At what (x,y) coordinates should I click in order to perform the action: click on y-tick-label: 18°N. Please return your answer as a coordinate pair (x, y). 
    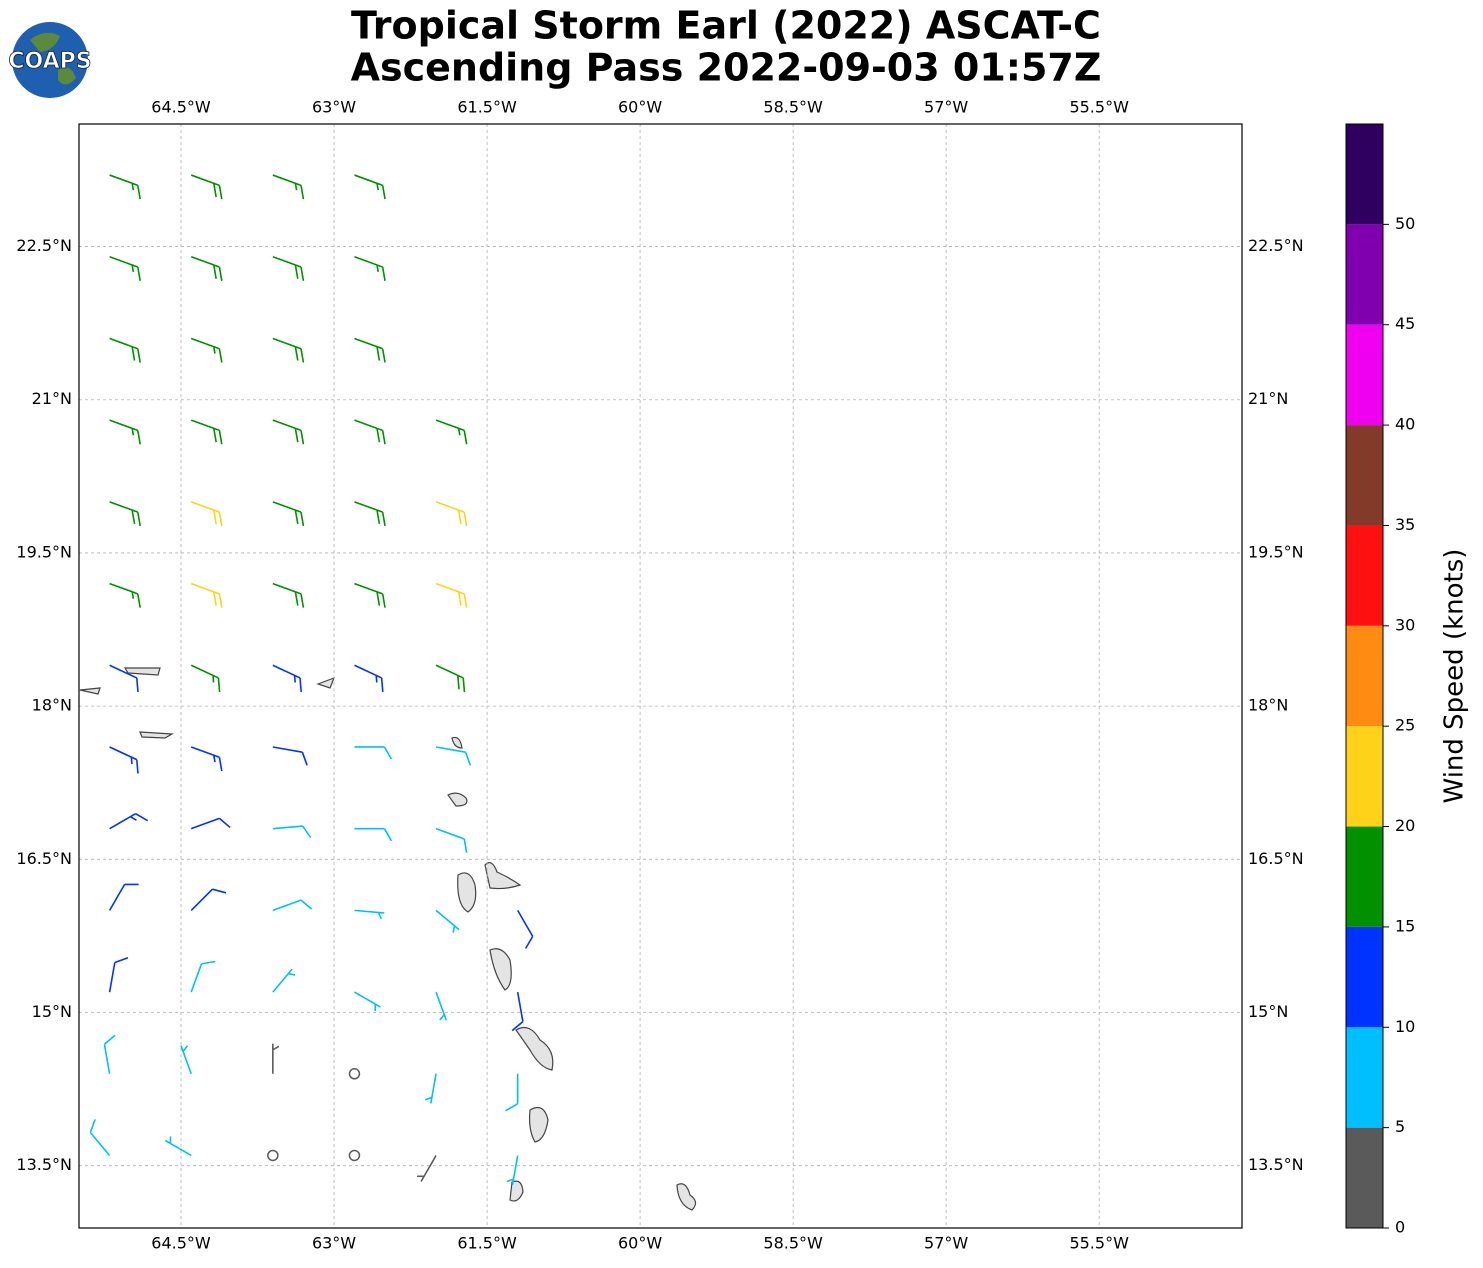
    Looking at the image, I should click on (52, 705).